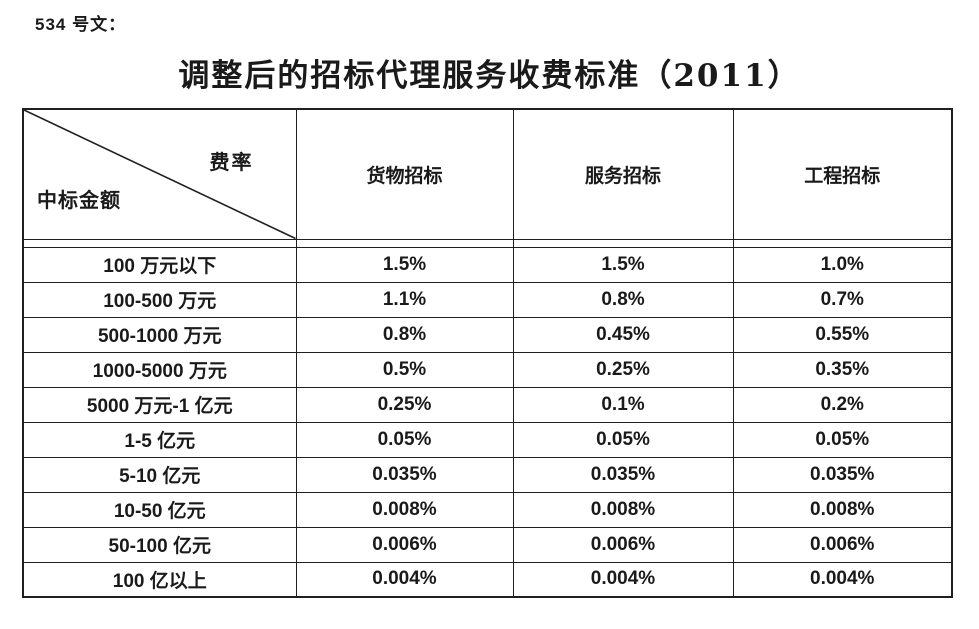  I want to click on row-label-amount-range: 5000 万元-1 亿元, so click(159, 404).